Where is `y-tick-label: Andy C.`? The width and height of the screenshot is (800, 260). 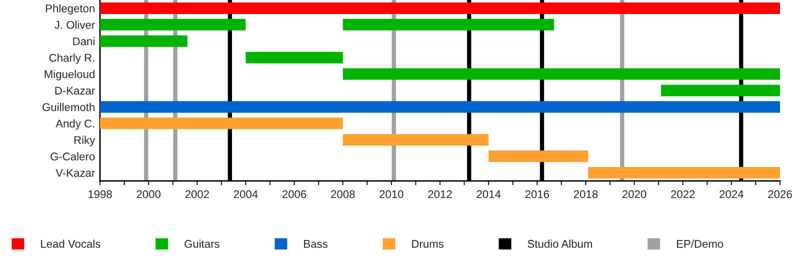
y-tick-label: Andy C. is located at coordinates (75, 124).